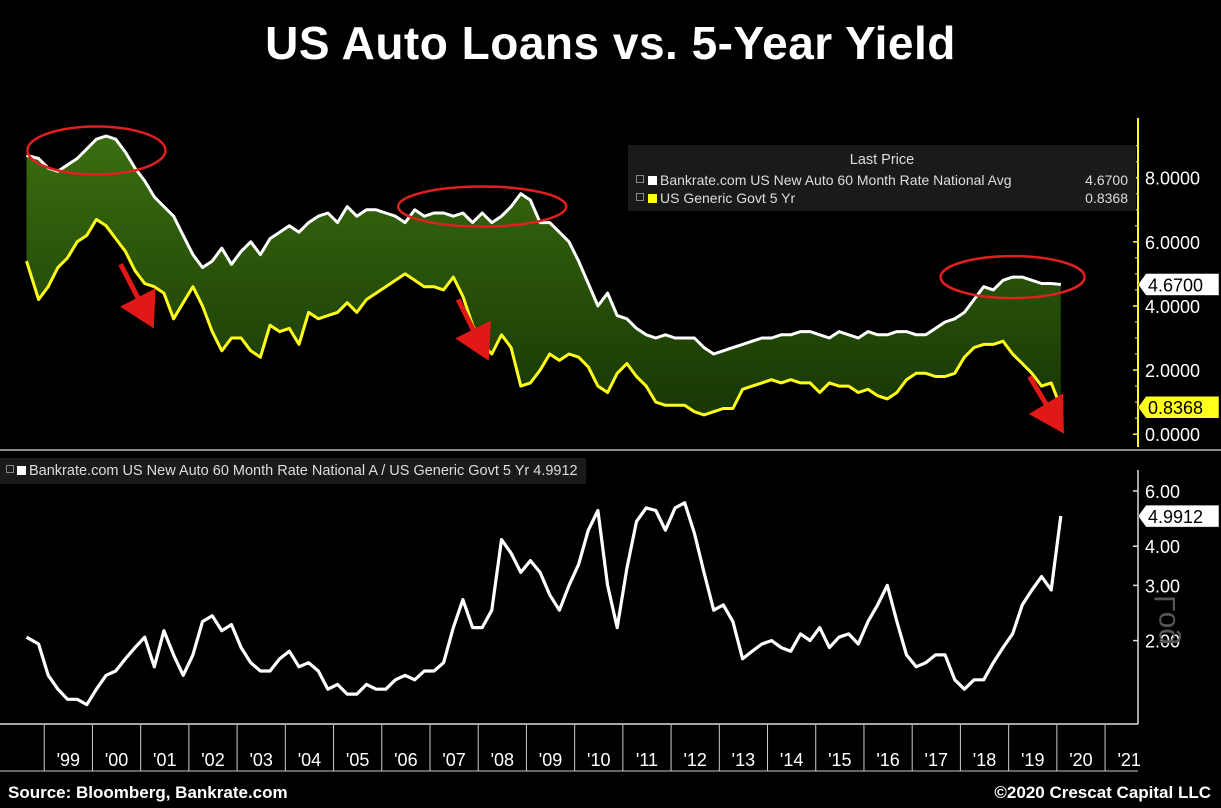 The height and width of the screenshot is (808, 1221). I want to click on x-tick-label: '05, so click(357, 760).